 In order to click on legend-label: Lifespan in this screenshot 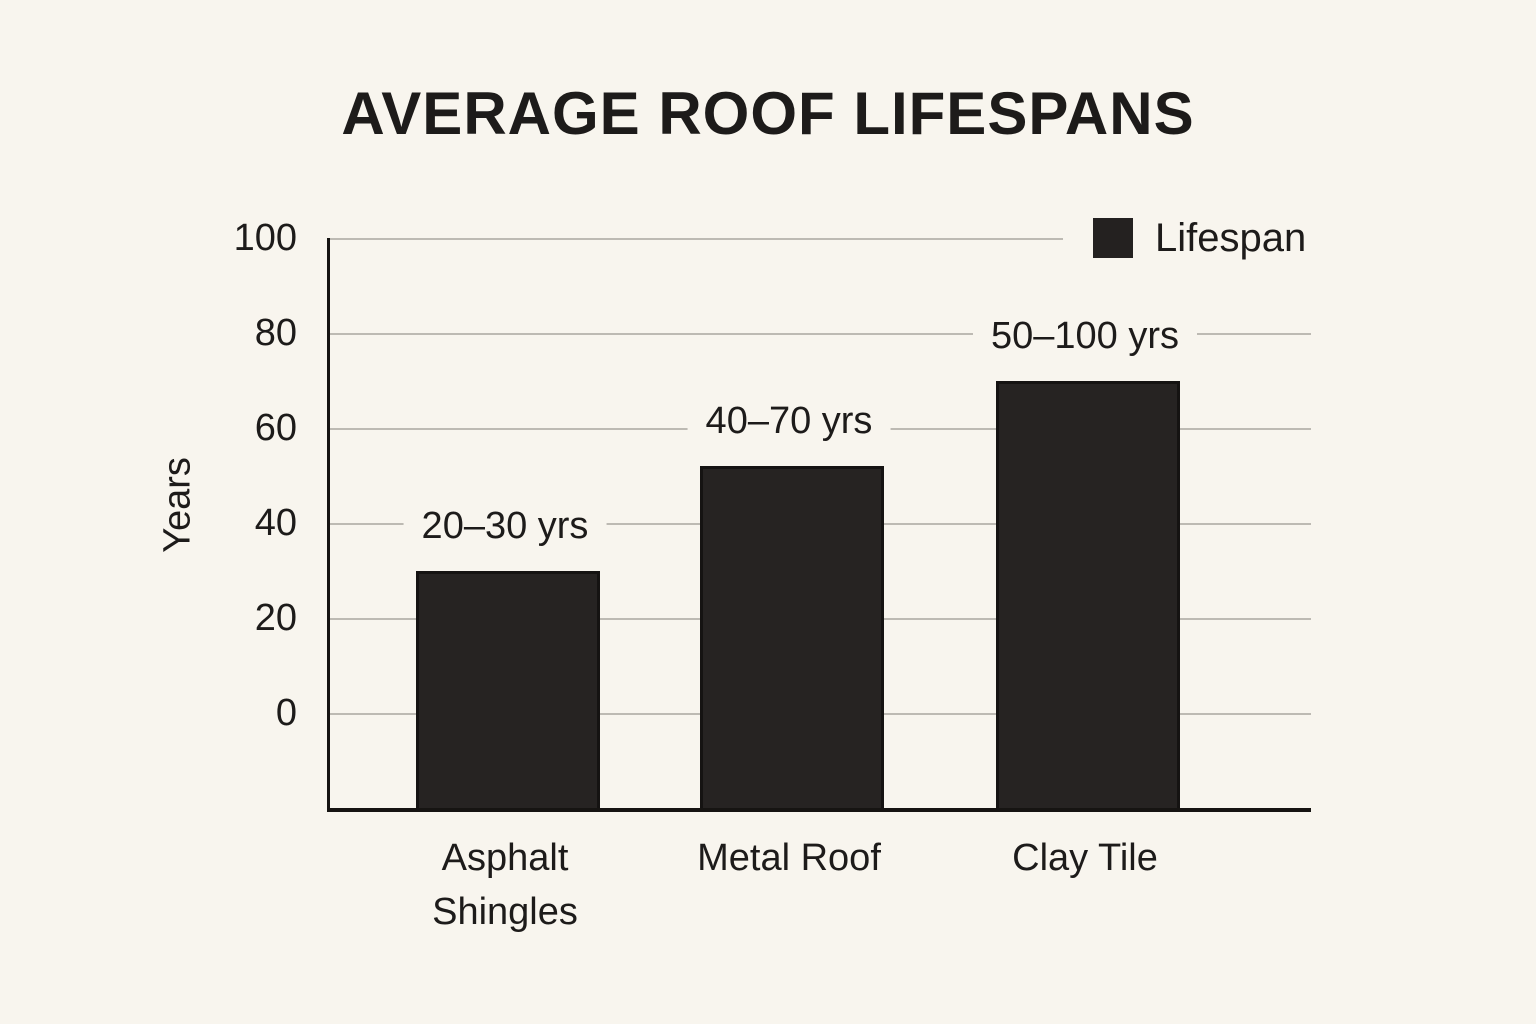, I will do `click(1231, 238)`.